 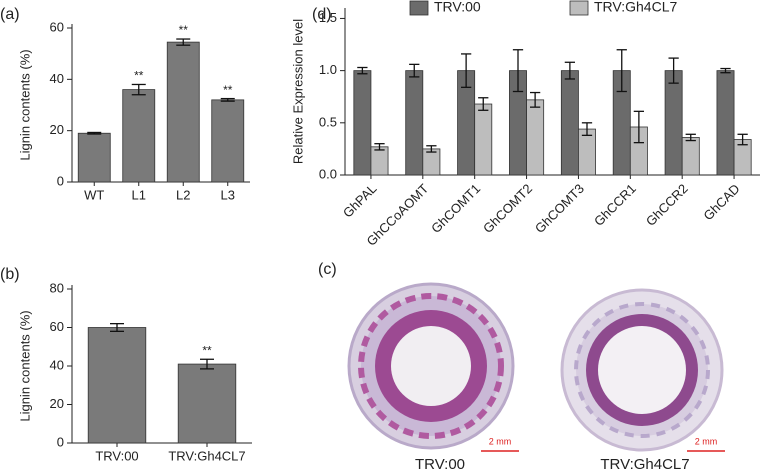 I want to click on x-tick-label: GhCCR1, so click(x=615, y=205).